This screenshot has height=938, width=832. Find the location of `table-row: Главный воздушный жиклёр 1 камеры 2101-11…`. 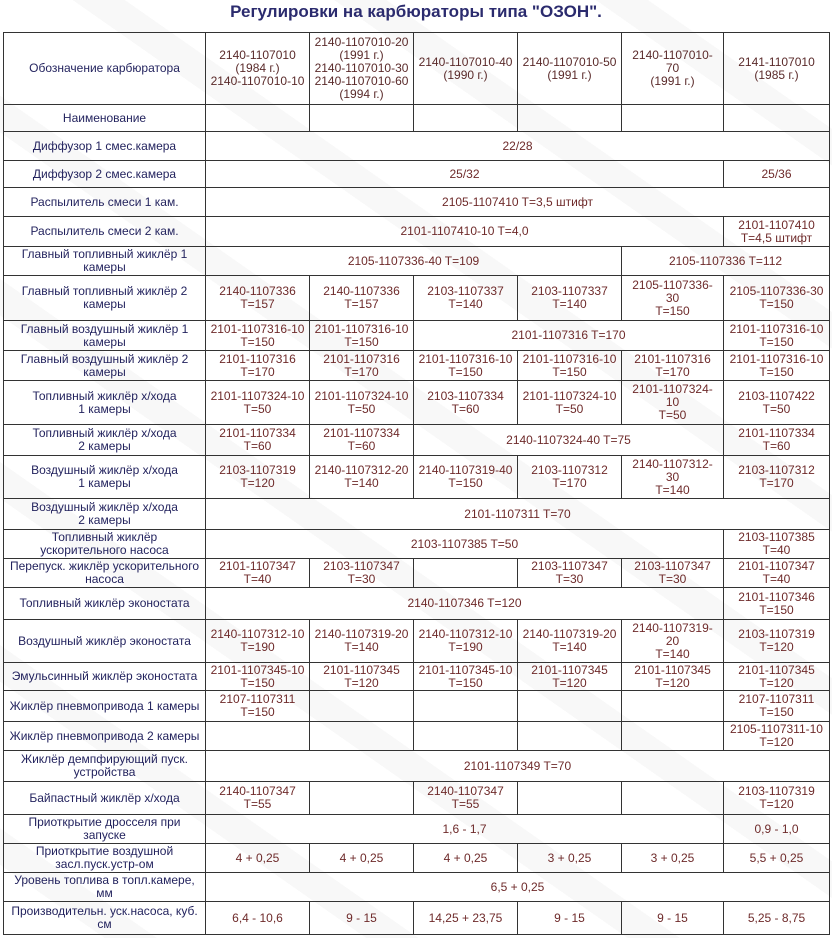

table-row: Главный воздушный жиклёр 1 камеры 2101-11… is located at coordinates (416, 335).